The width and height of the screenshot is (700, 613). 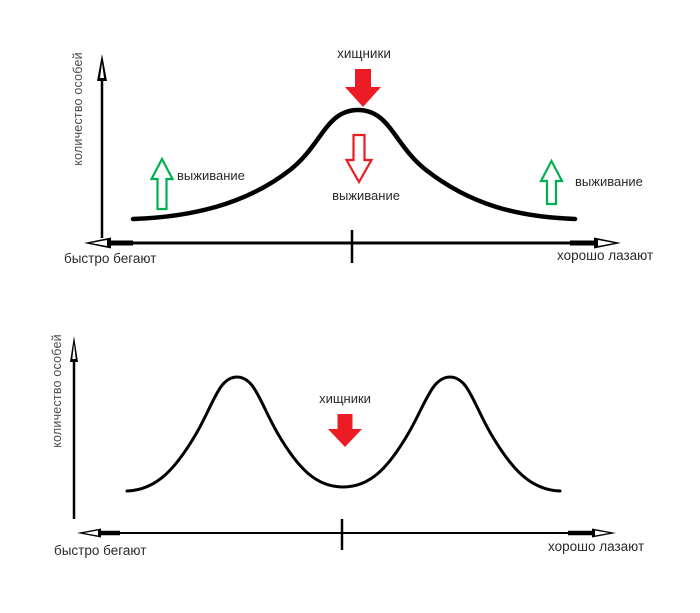 What do you see at coordinates (364, 53) in the screenshot?
I see `top-predators-label: хищники` at bounding box center [364, 53].